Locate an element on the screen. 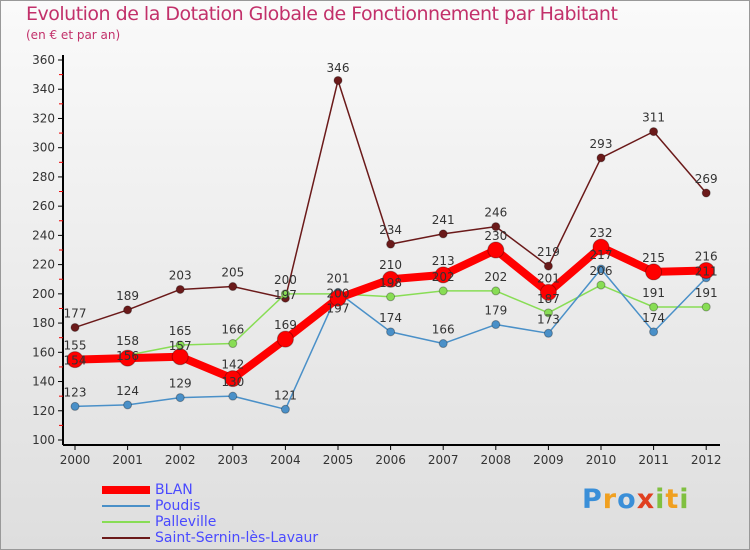  chart-subtitle: (en € et par an) is located at coordinates (73, 35).